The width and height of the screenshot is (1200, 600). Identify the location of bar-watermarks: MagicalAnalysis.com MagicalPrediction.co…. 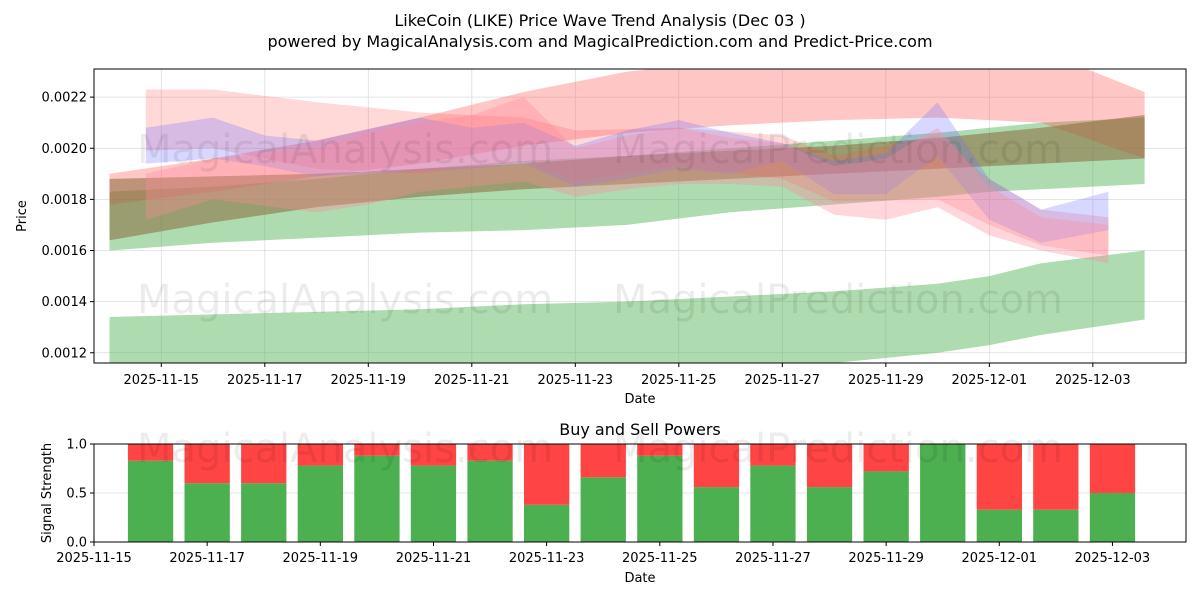
(600, 449).